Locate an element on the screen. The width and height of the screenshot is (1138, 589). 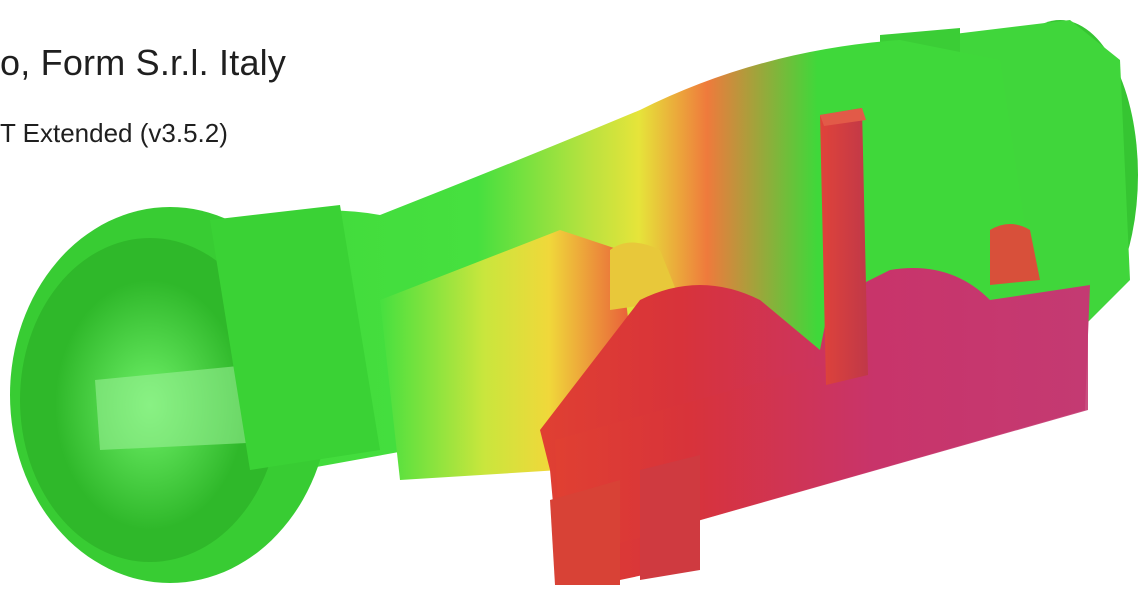
caption-title: o, Form S.r.l. Italy is located at coordinates (143, 62).